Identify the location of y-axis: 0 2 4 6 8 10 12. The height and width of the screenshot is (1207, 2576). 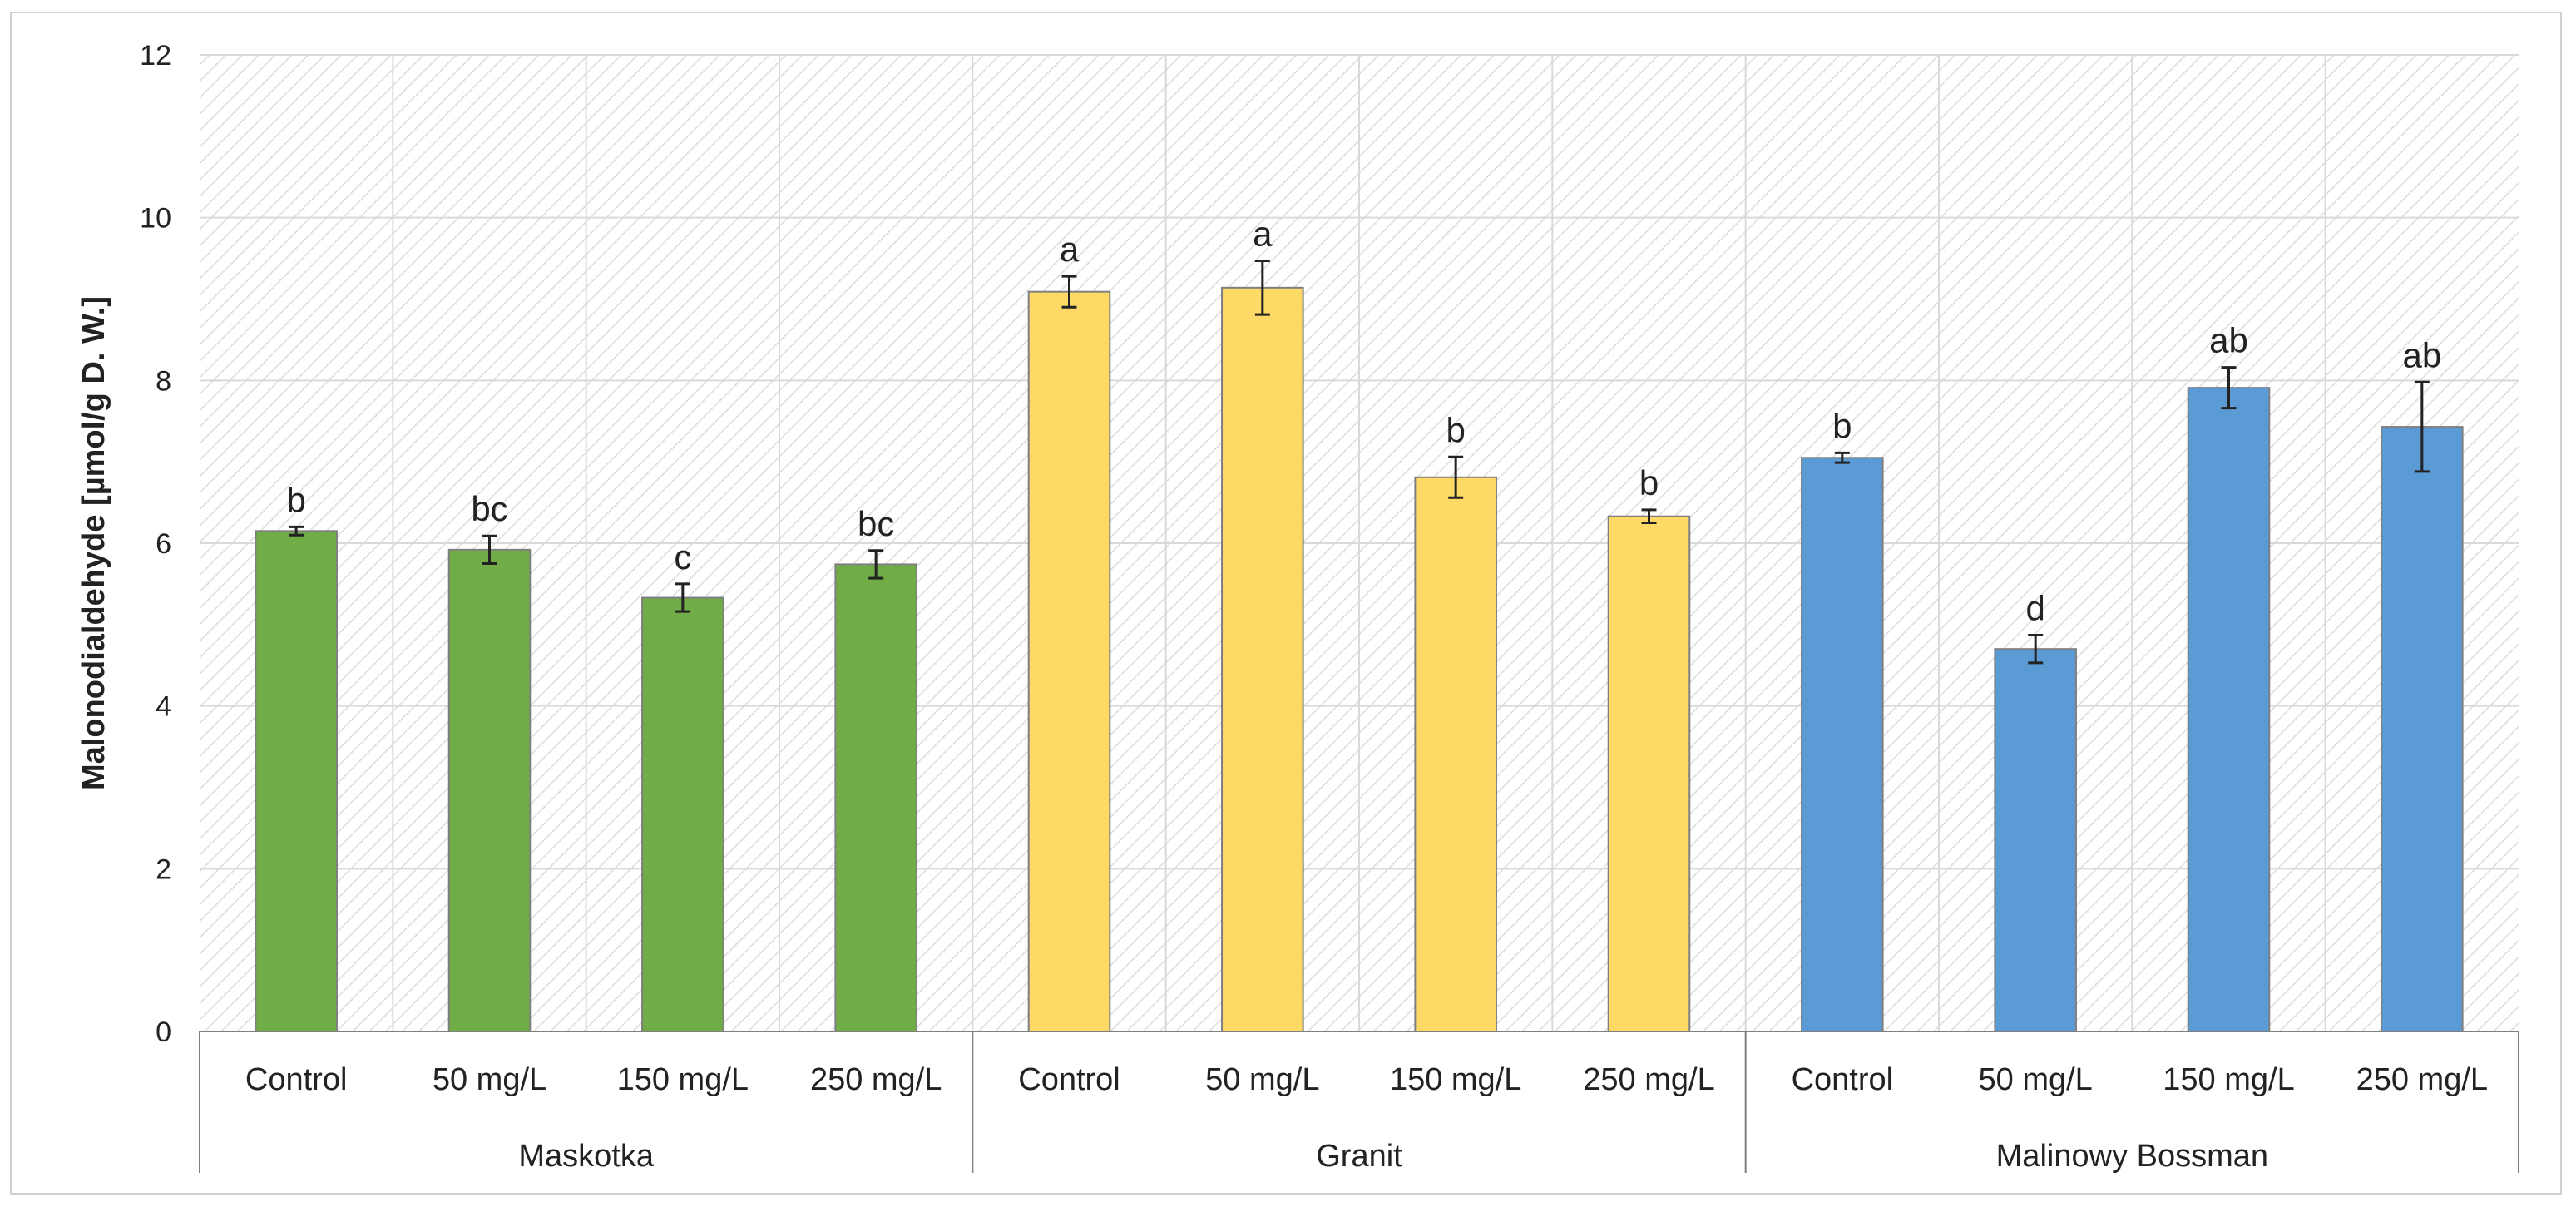
(155, 544).